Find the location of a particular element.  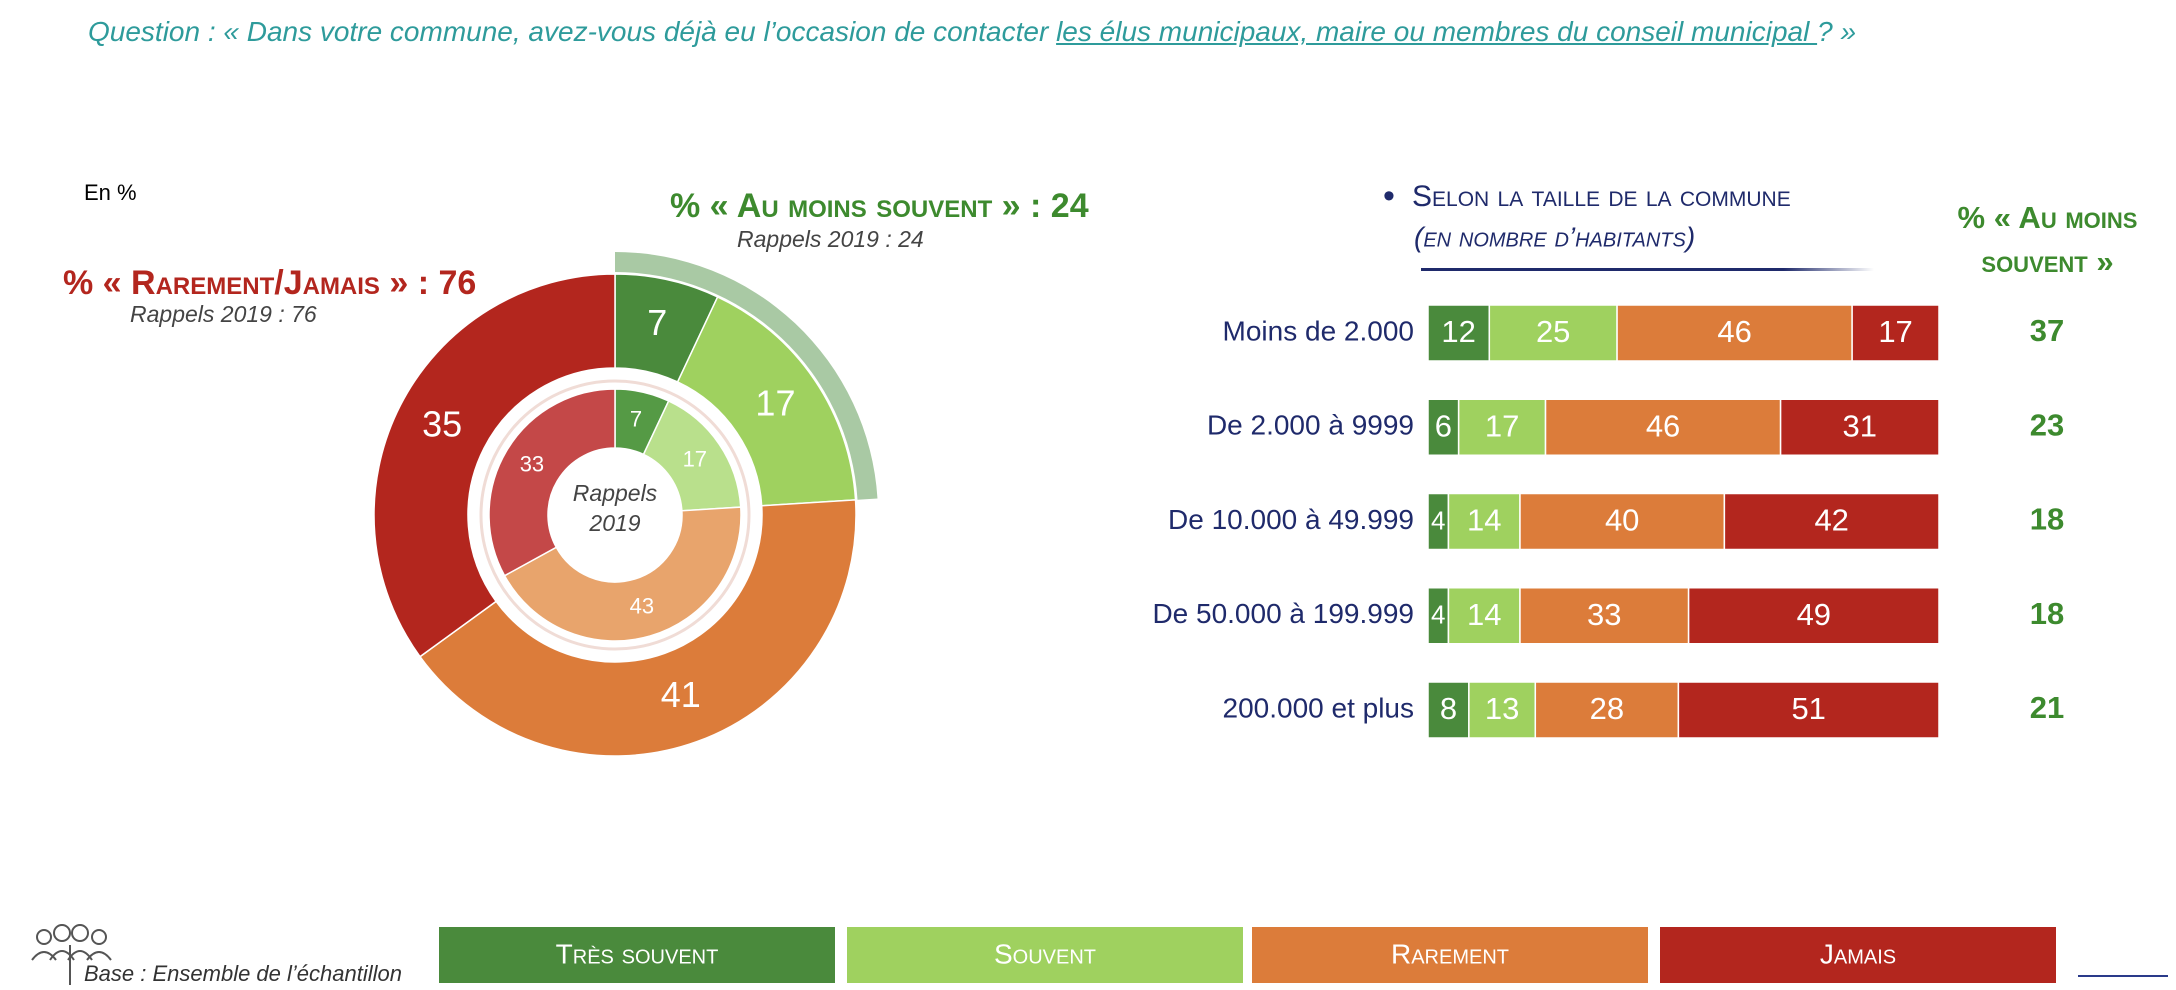

legend-label: Jamais is located at coordinates (1858, 953).